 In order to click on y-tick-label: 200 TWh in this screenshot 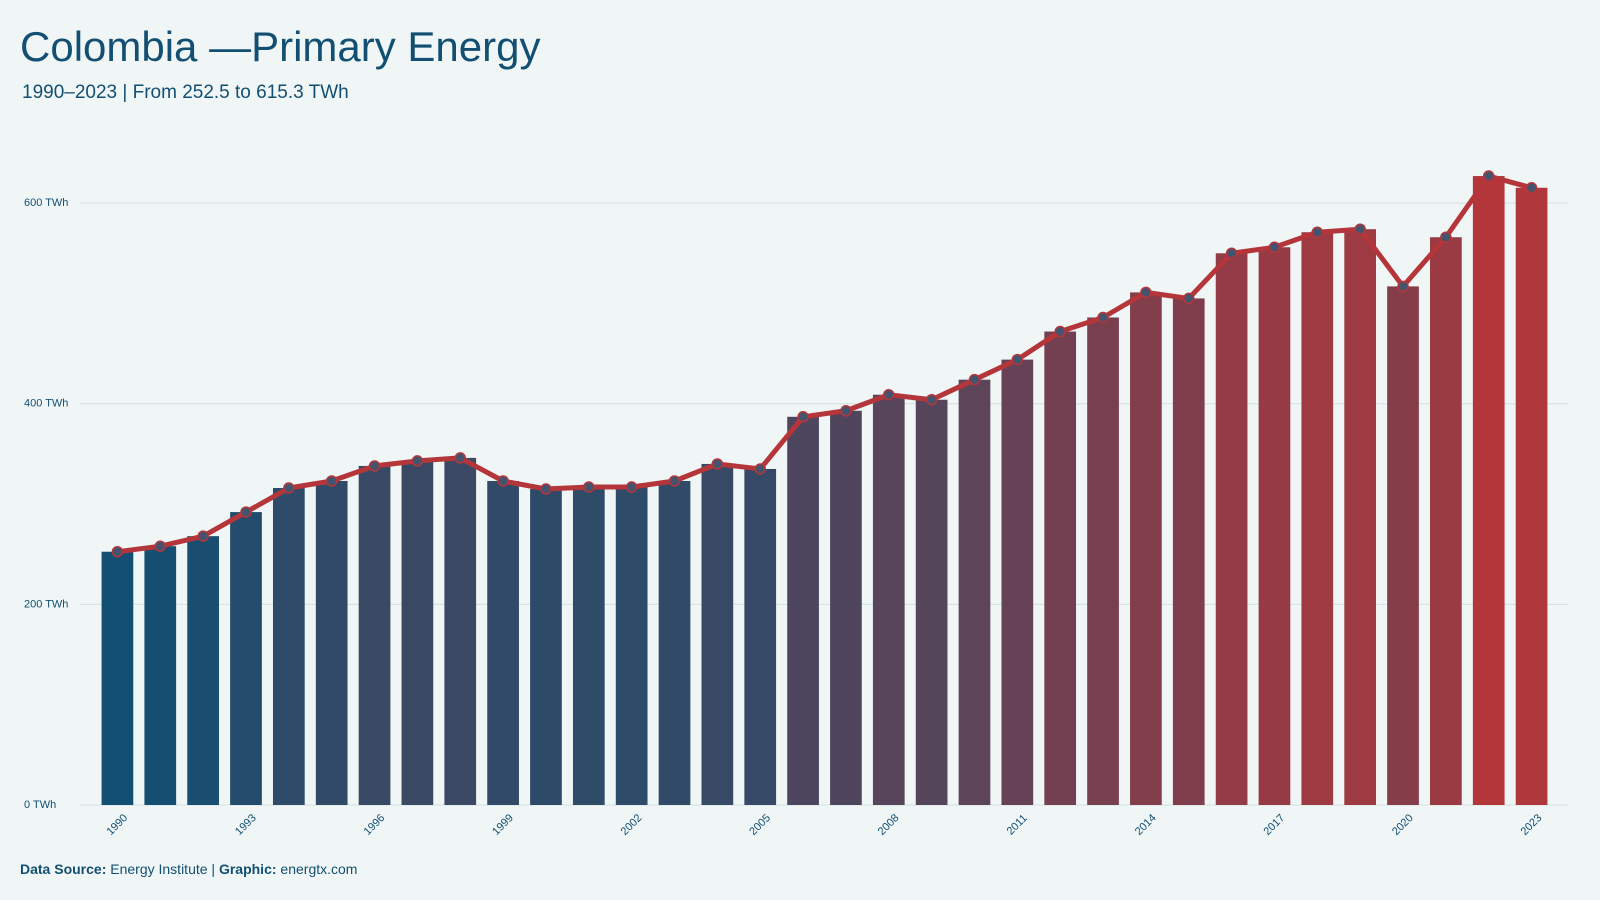, I will do `click(46, 604)`.